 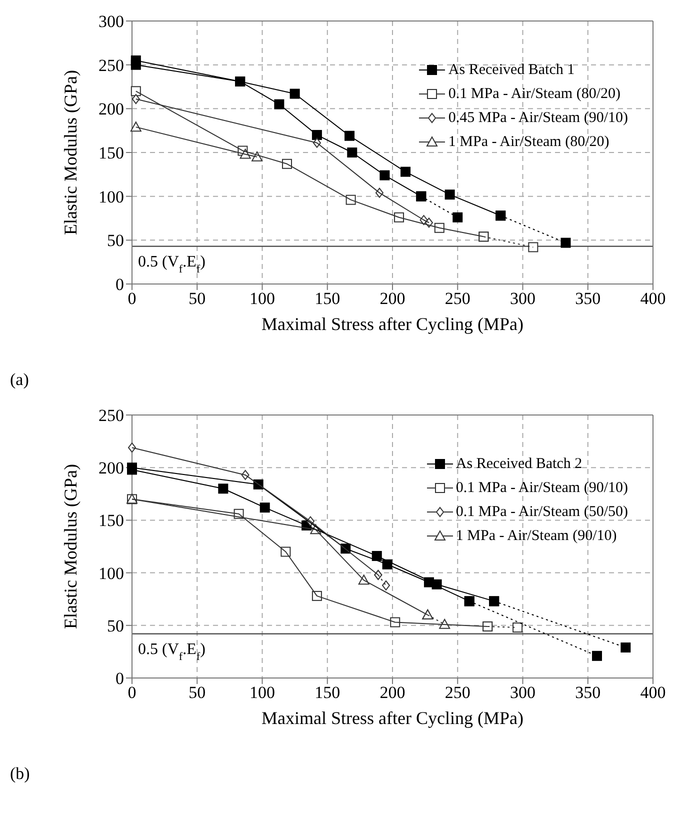 I want to click on legend-label: 1 MPa - Air/Steam (80/20), so click(x=529, y=142).